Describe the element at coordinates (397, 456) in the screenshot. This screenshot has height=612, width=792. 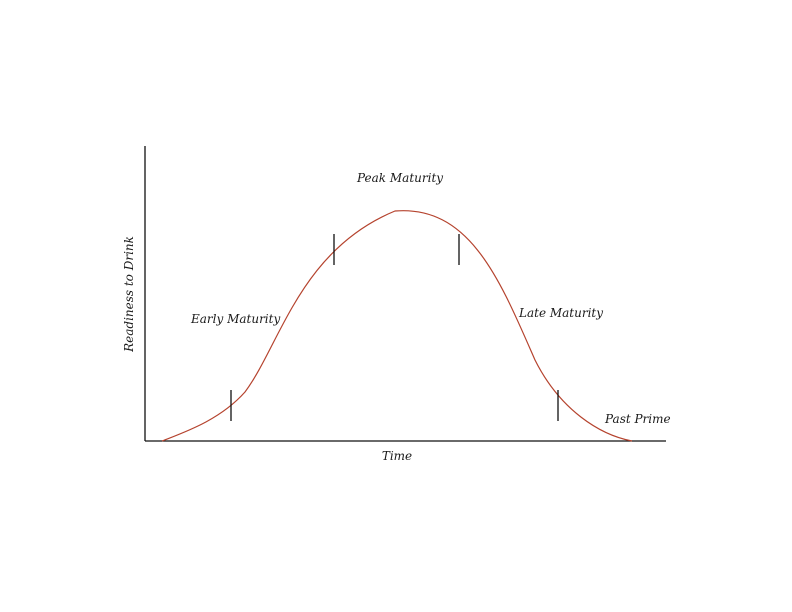
I see `x-axis-label: Time` at that location.